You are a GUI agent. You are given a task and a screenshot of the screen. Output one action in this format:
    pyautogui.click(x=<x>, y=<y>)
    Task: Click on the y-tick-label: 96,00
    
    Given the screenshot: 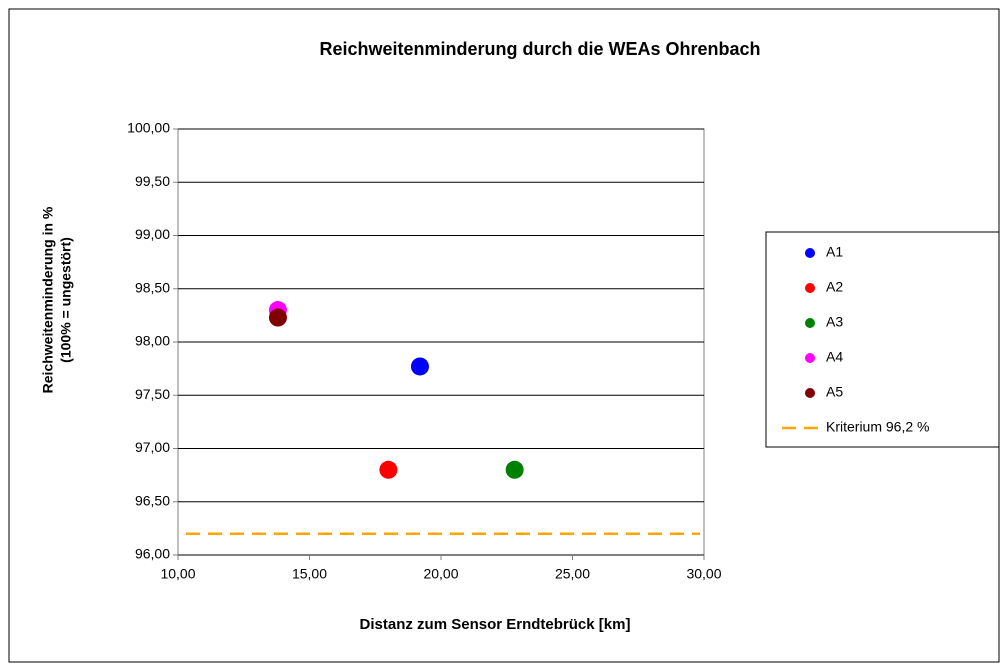 What is the action you would take?
    pyautogui.click(x=152, y=554)
    